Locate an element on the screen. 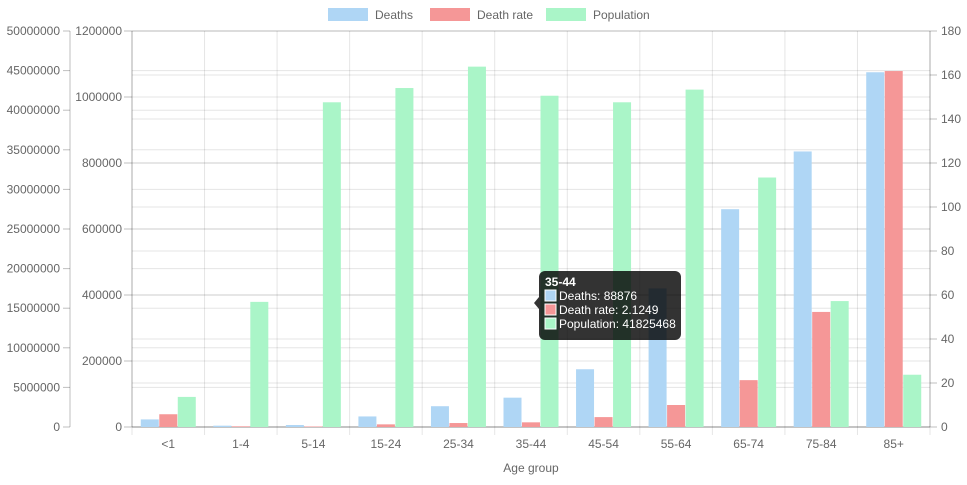 This screenshot has height=485, width=967. left-inner-tick-label: 1000000 is located at coordinates (98, 97).